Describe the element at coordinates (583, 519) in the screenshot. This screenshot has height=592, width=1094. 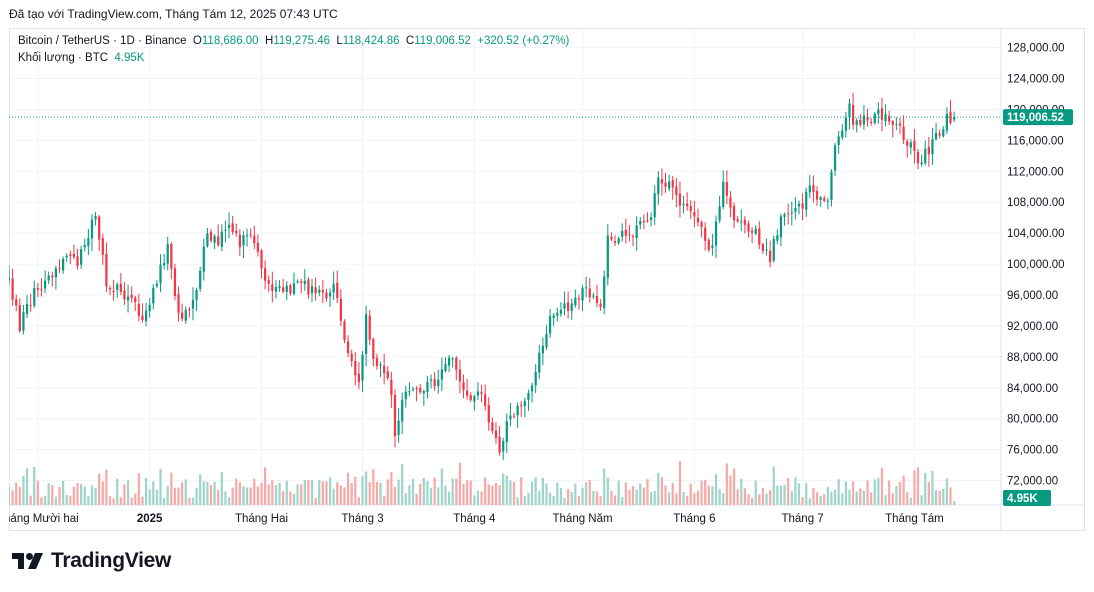
I see `x-tick-label: Tháng Năm` at that location.